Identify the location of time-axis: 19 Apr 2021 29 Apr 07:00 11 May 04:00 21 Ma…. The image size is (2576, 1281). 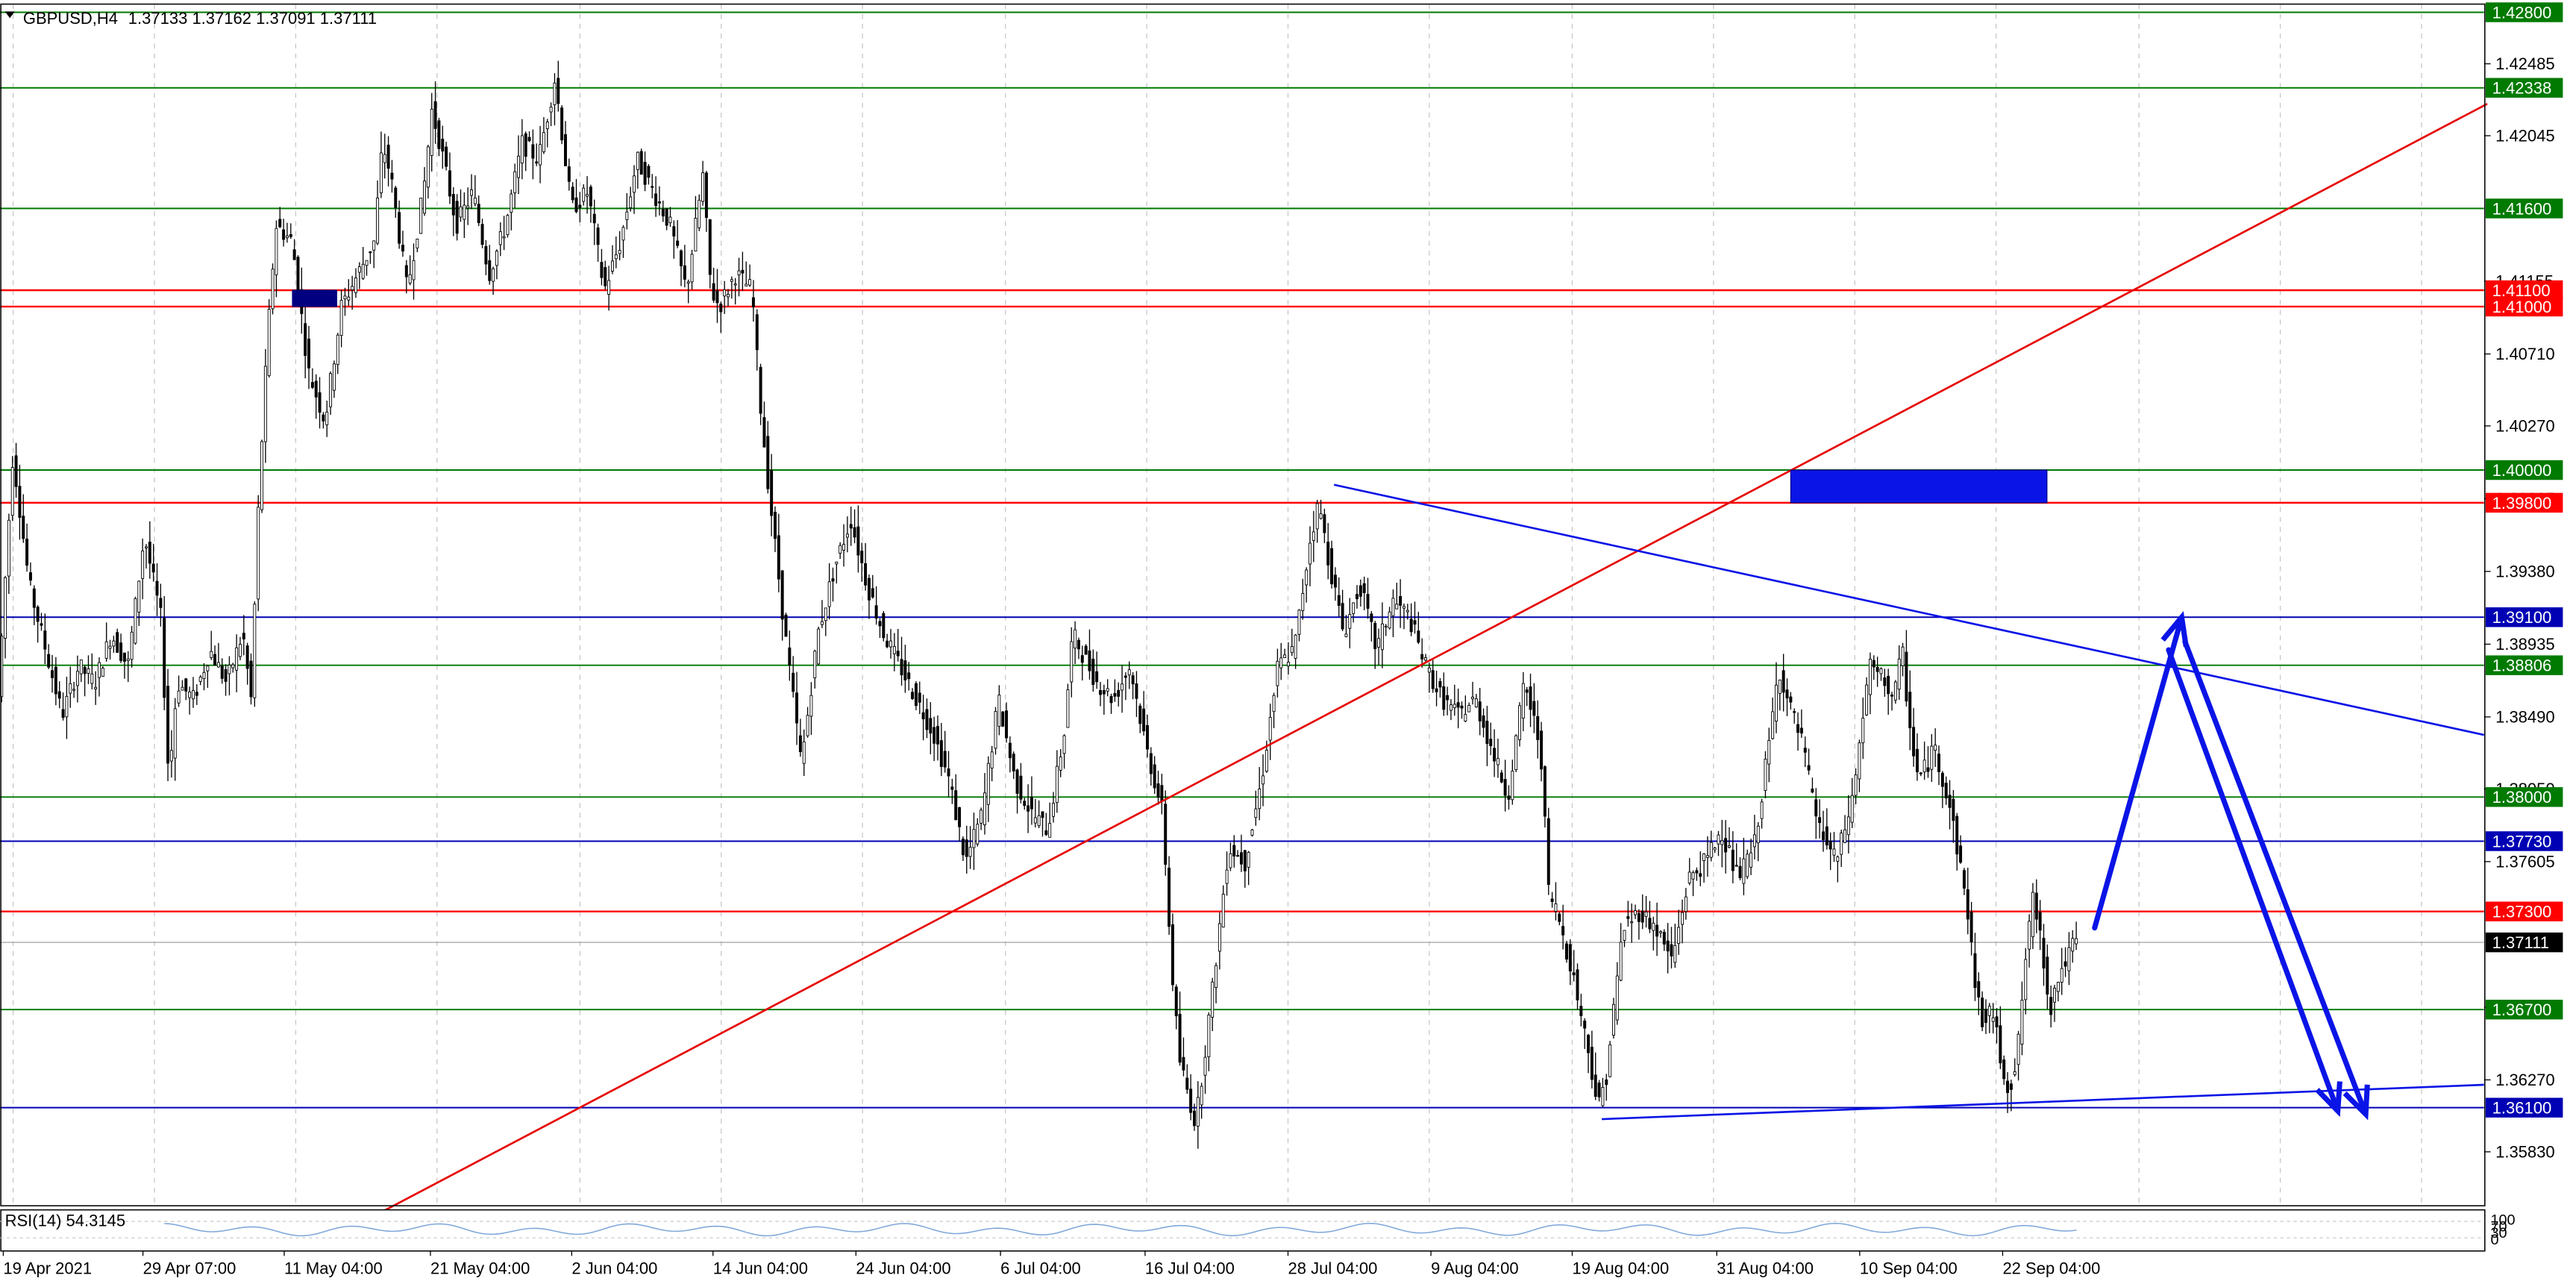
(1051, 1264).